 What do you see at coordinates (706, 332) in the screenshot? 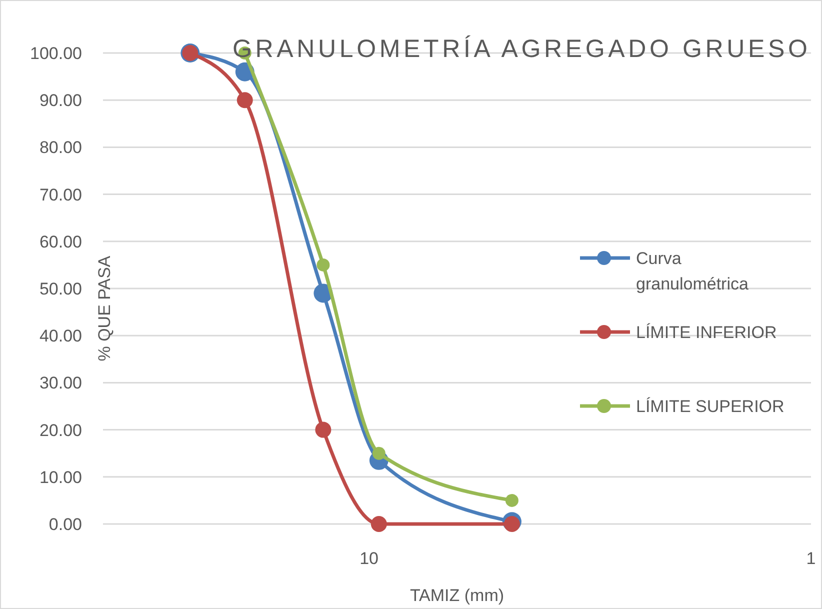
I see `legend-label: LÍMITE INFERIOR` at bounding box center [706, 332].